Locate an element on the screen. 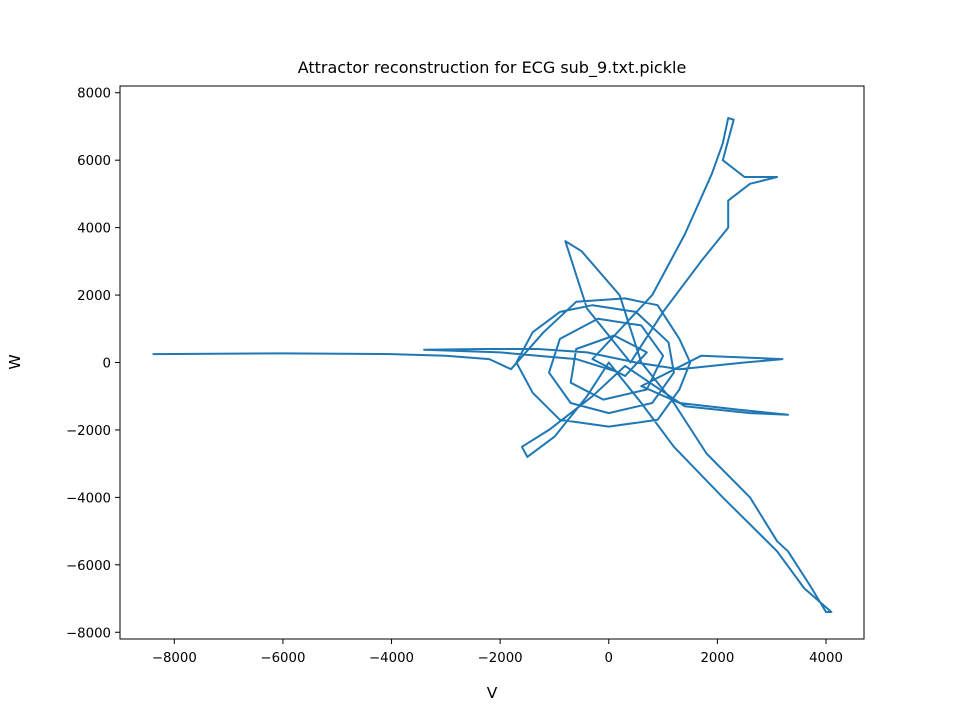  x-axis: −8000 −6000 −4000 −2000 0 2000 4000 is located at coordinates (497, 652).